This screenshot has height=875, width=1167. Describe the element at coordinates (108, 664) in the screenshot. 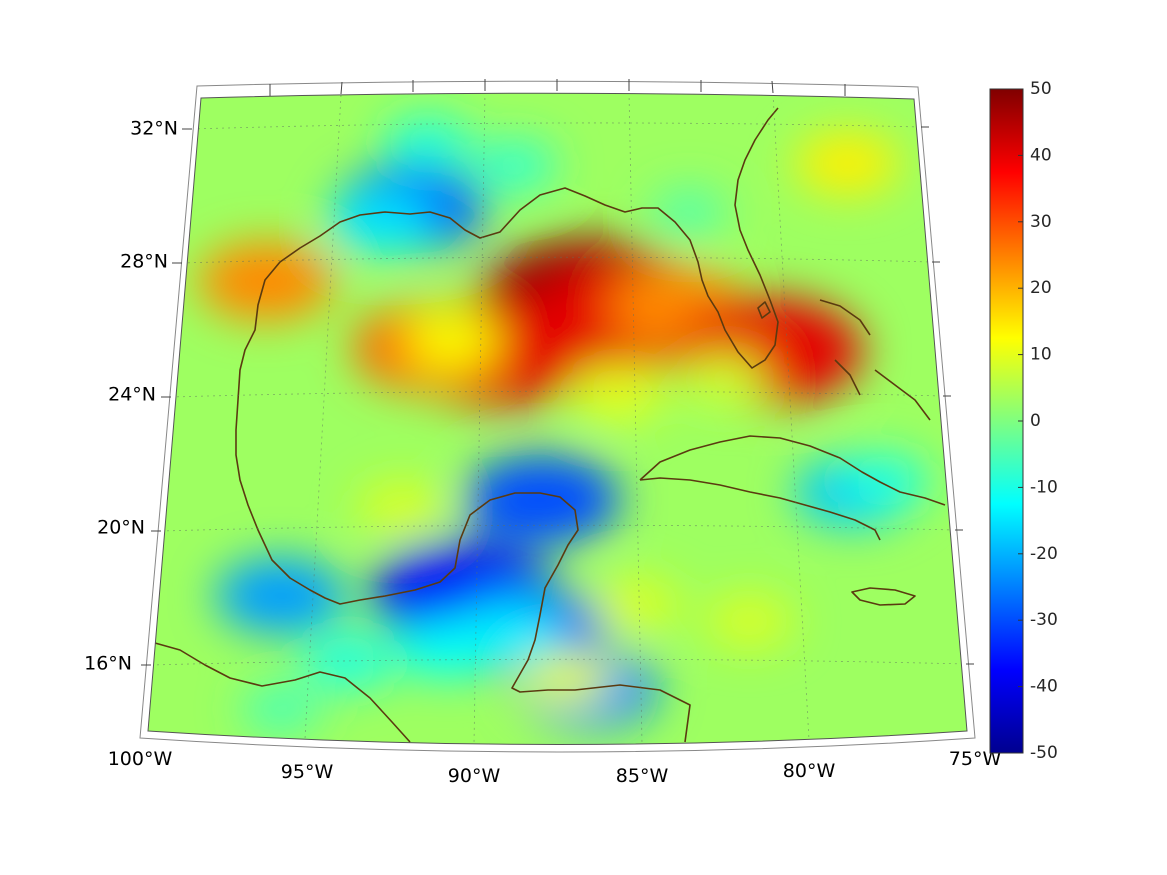

I see `lat-label-16: 16°N` at that location.